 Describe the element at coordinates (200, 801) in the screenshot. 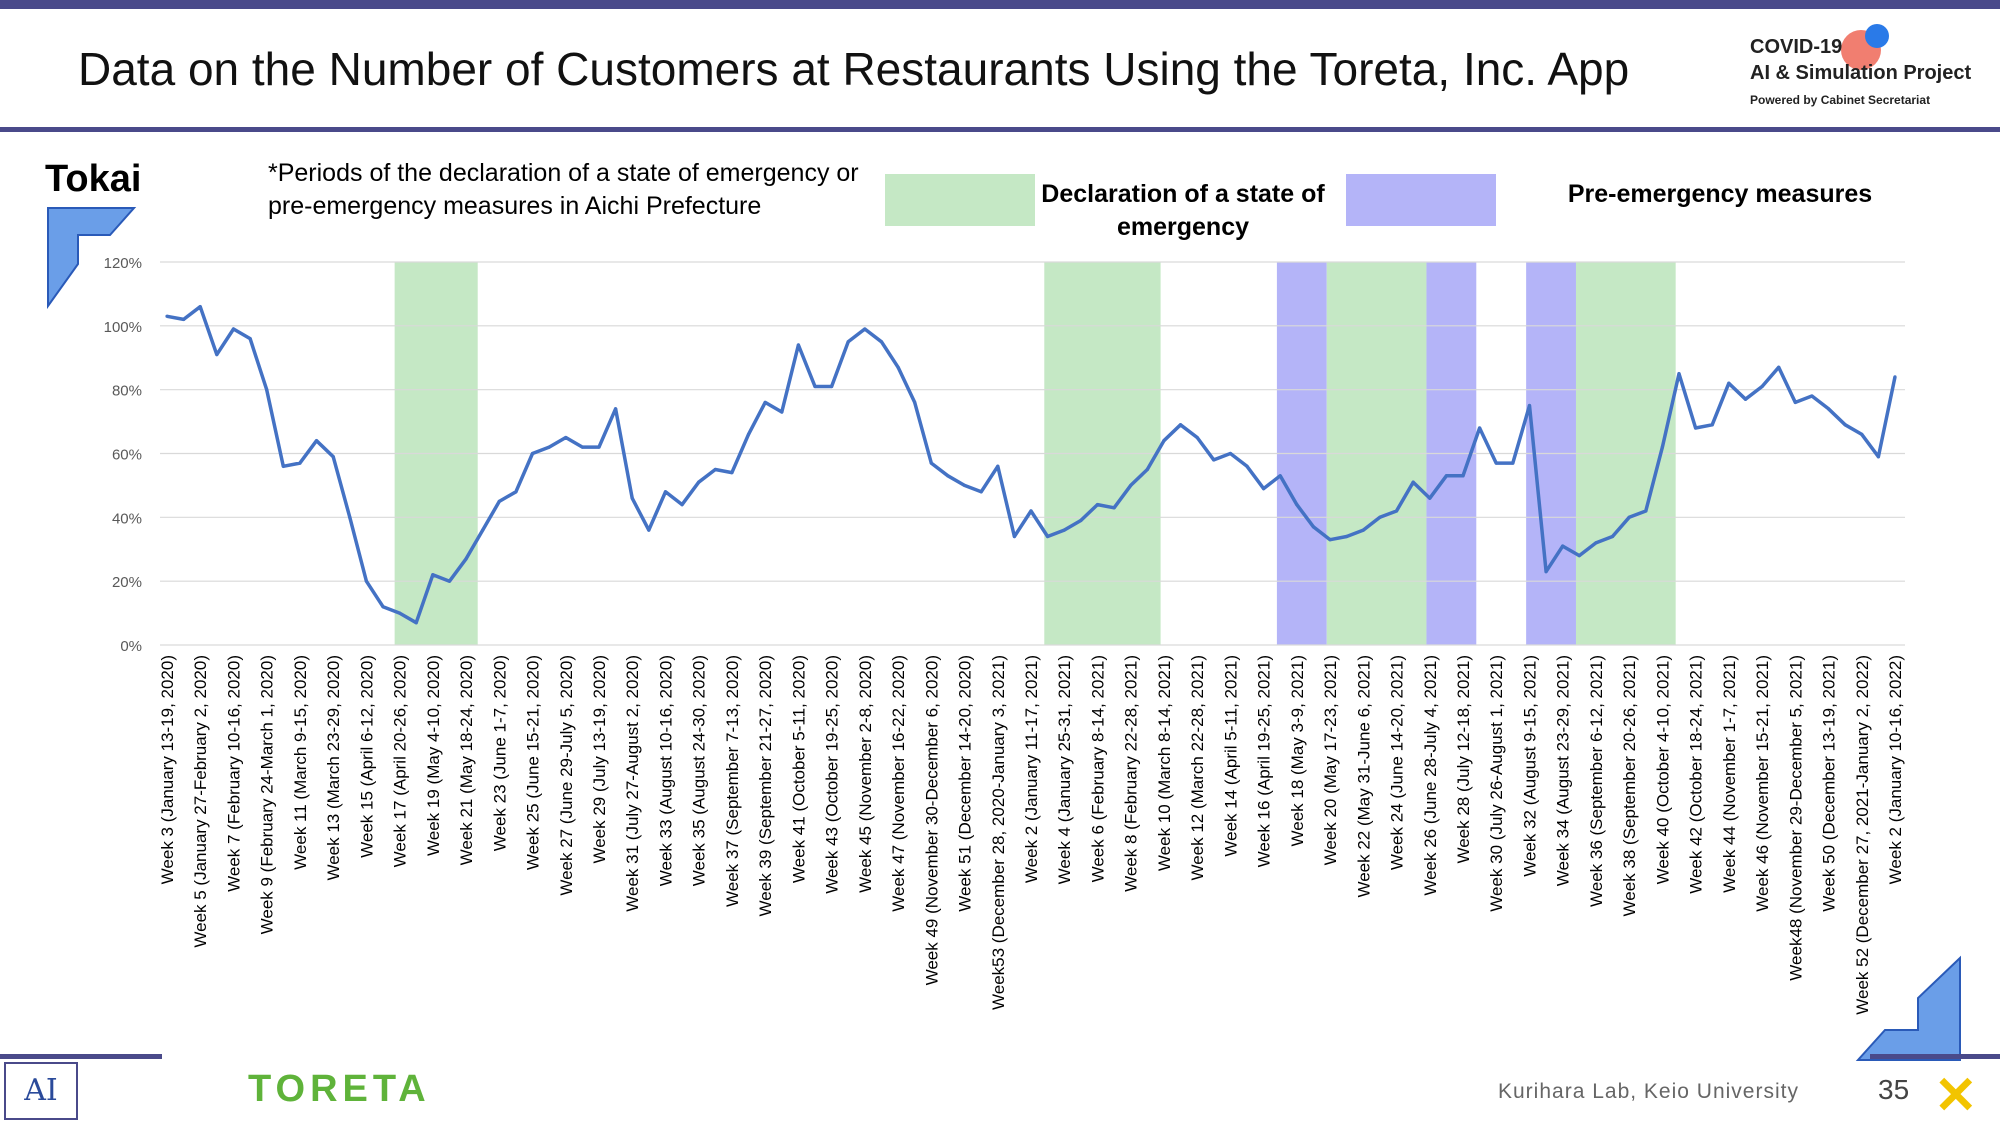

I see `x-tick-label: Week 5 (January 27-February 2, 2020)` at that location.